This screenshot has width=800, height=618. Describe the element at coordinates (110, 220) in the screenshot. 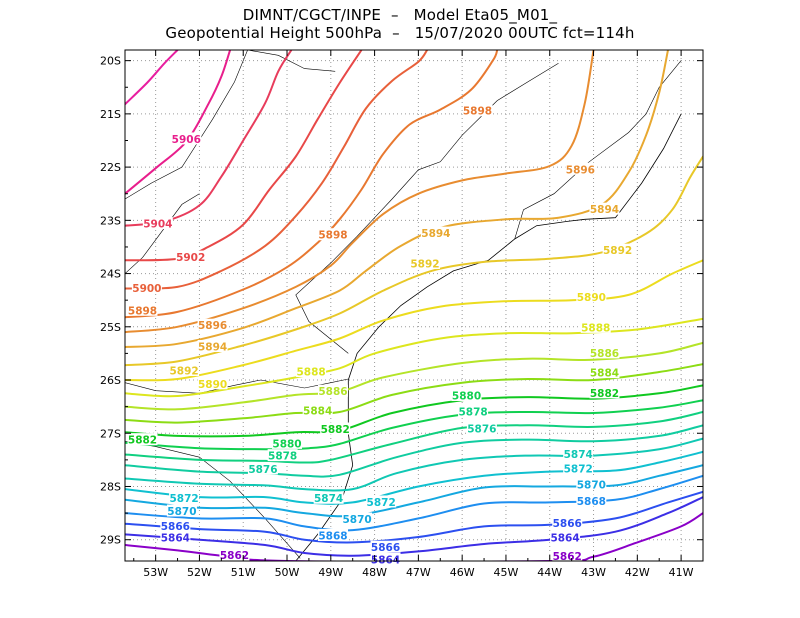

I see `y-tick-label: 23S` at that location.